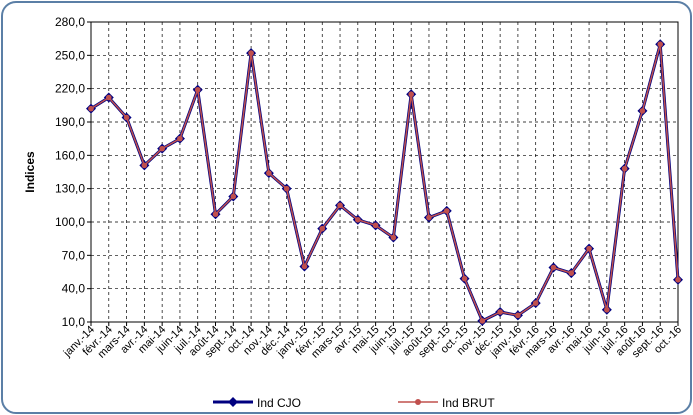 This screenshot has width=693, height=415. What do you see at coordinates (70, 189) in the screenshot?
I see `y-tick-label: 130,0` at bounding box center [70, 189].